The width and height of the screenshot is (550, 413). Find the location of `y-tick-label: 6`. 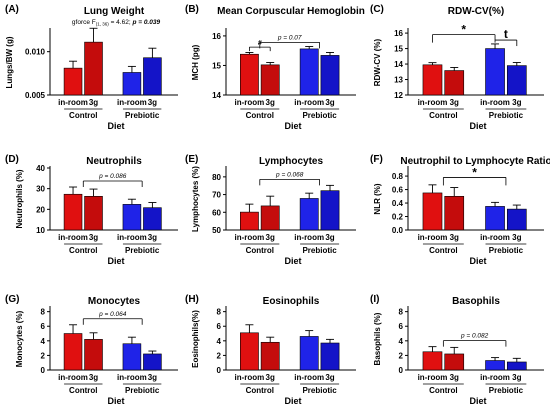

y-tick-label: 6 is located at coordinates (401, 326).